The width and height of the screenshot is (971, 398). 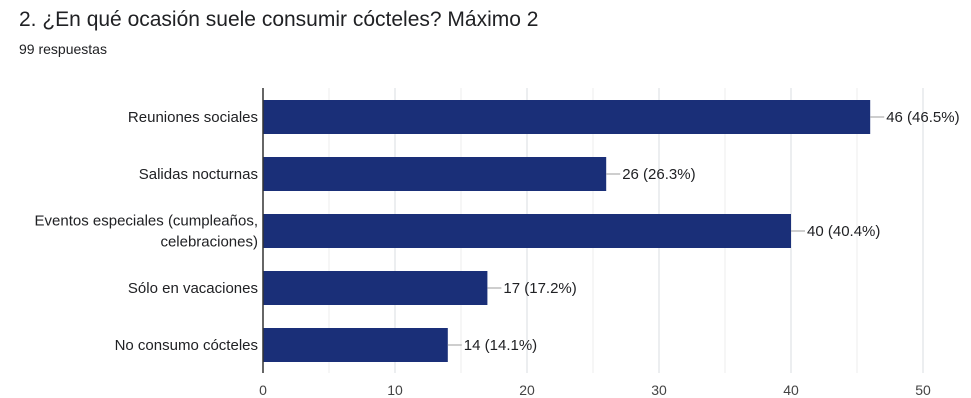 I want to click on value-label: 14 (14.1%), so click(x=500, y=345).